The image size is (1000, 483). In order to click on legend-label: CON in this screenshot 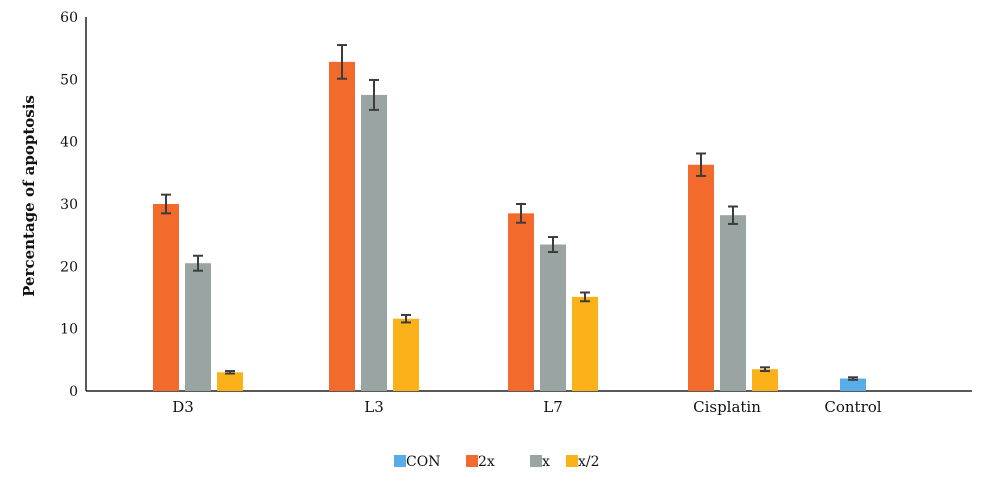, I will do `click(423, 462)`.